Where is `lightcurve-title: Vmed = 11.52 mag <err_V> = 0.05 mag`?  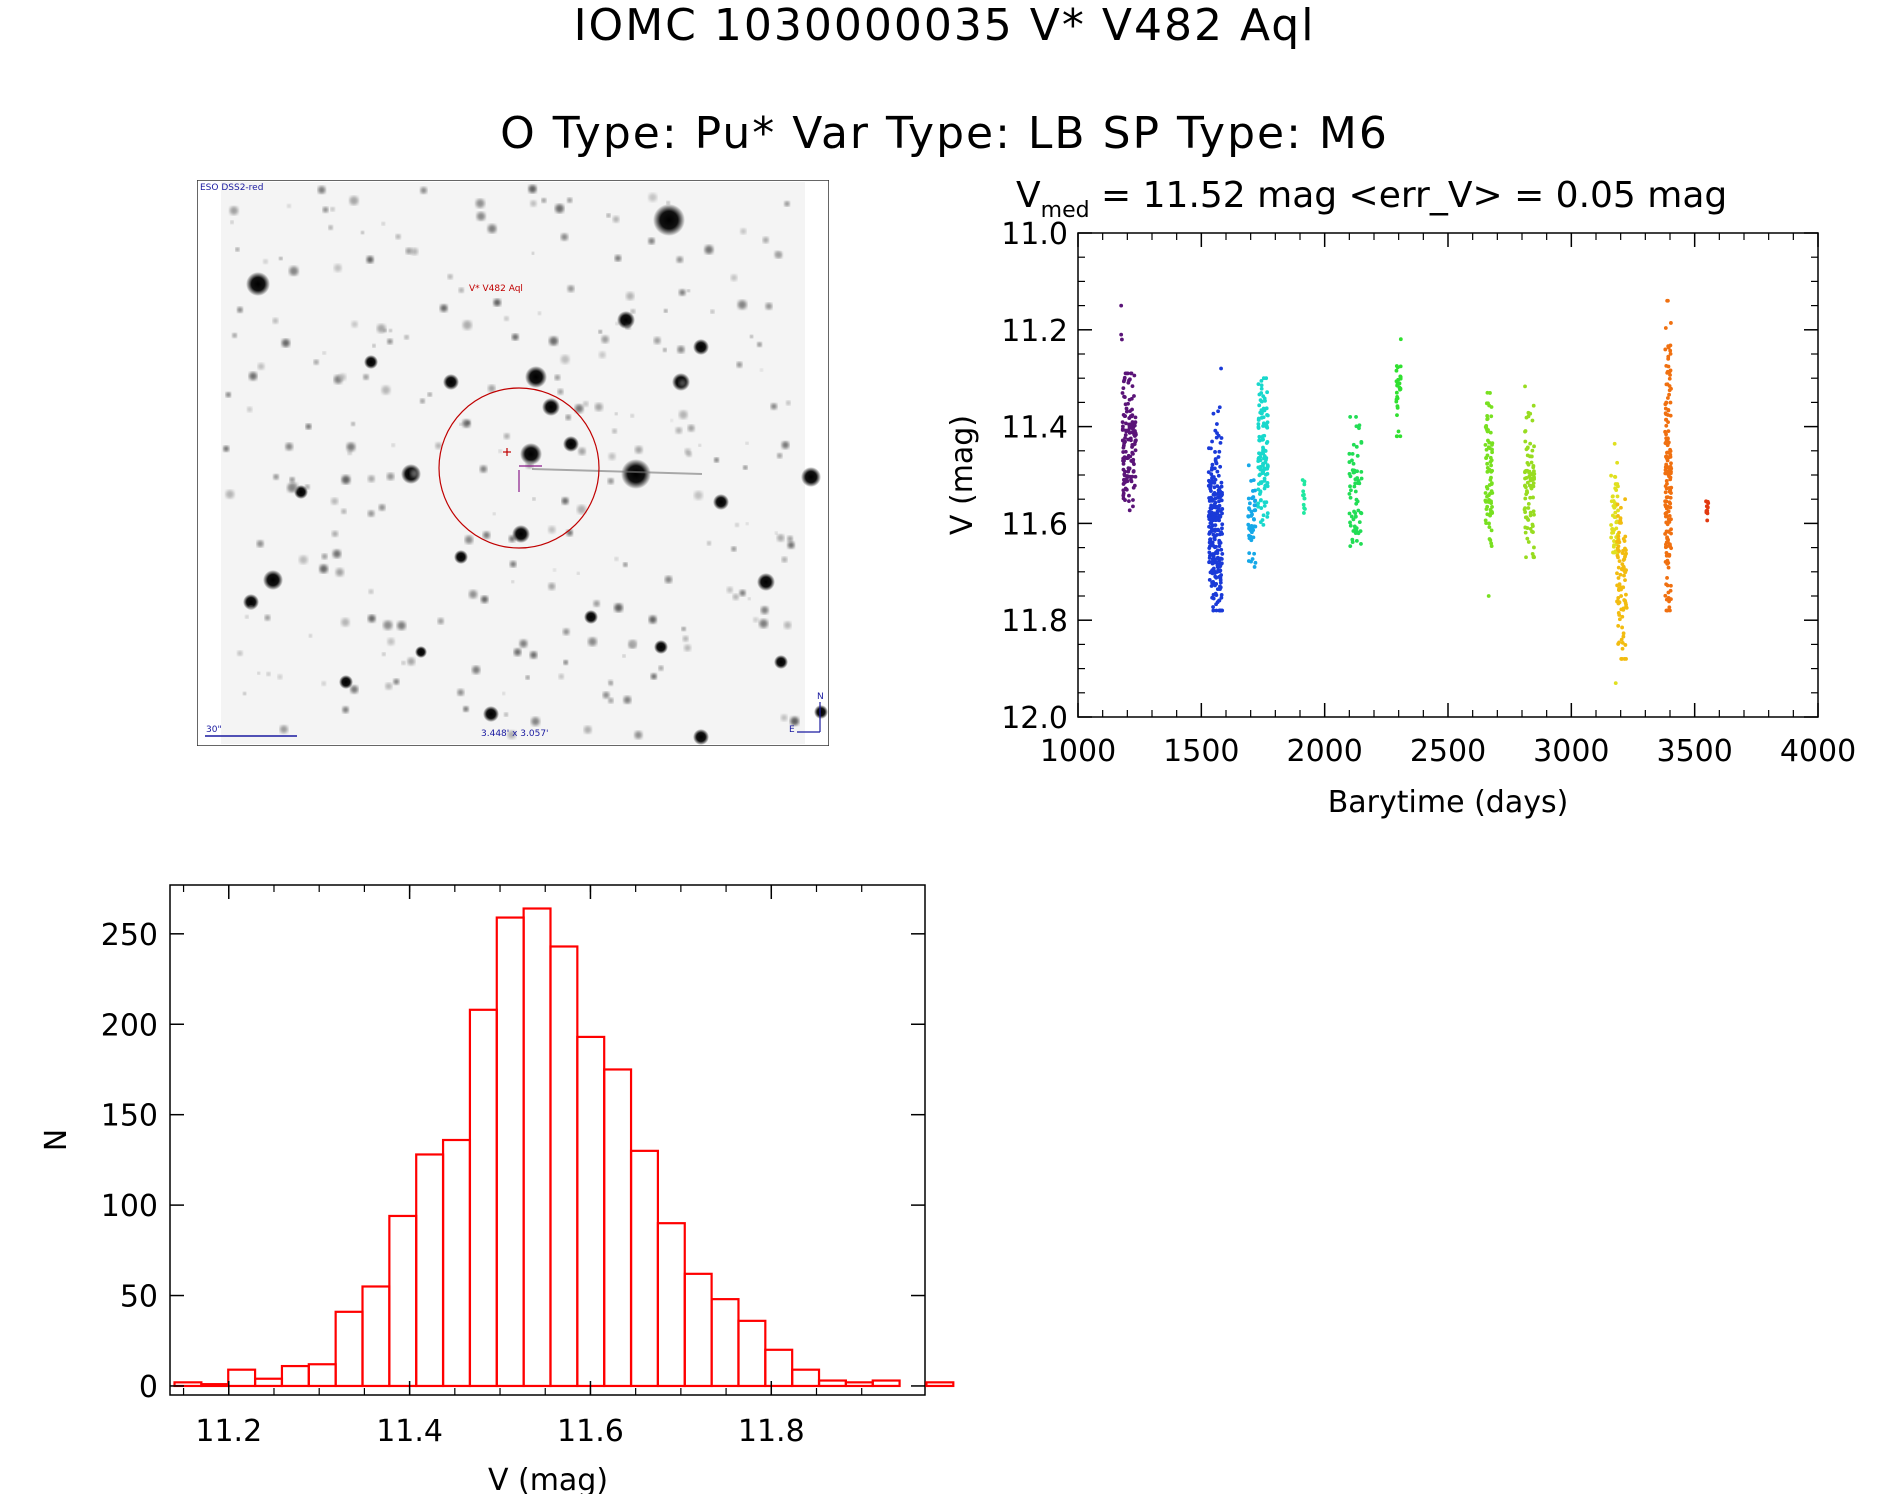
lightcurve-title: Vmed = 11.52 mag <err_V> = 0.05 mag is located at coordinates (1371, 199).